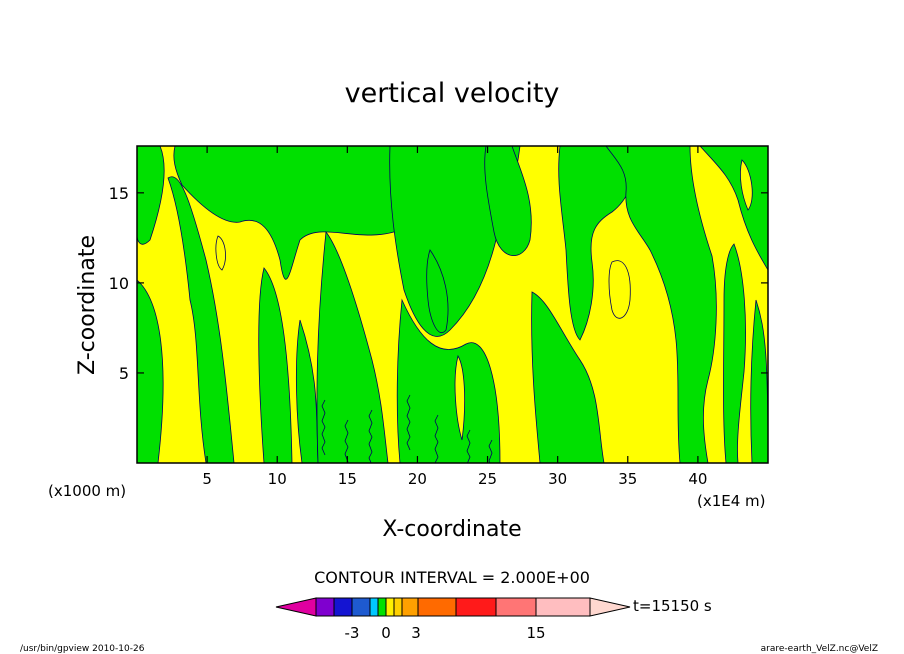 The height and width of the screenshot is (654, 904). I want to click on x-tick-label: 35, so click(627, 479).